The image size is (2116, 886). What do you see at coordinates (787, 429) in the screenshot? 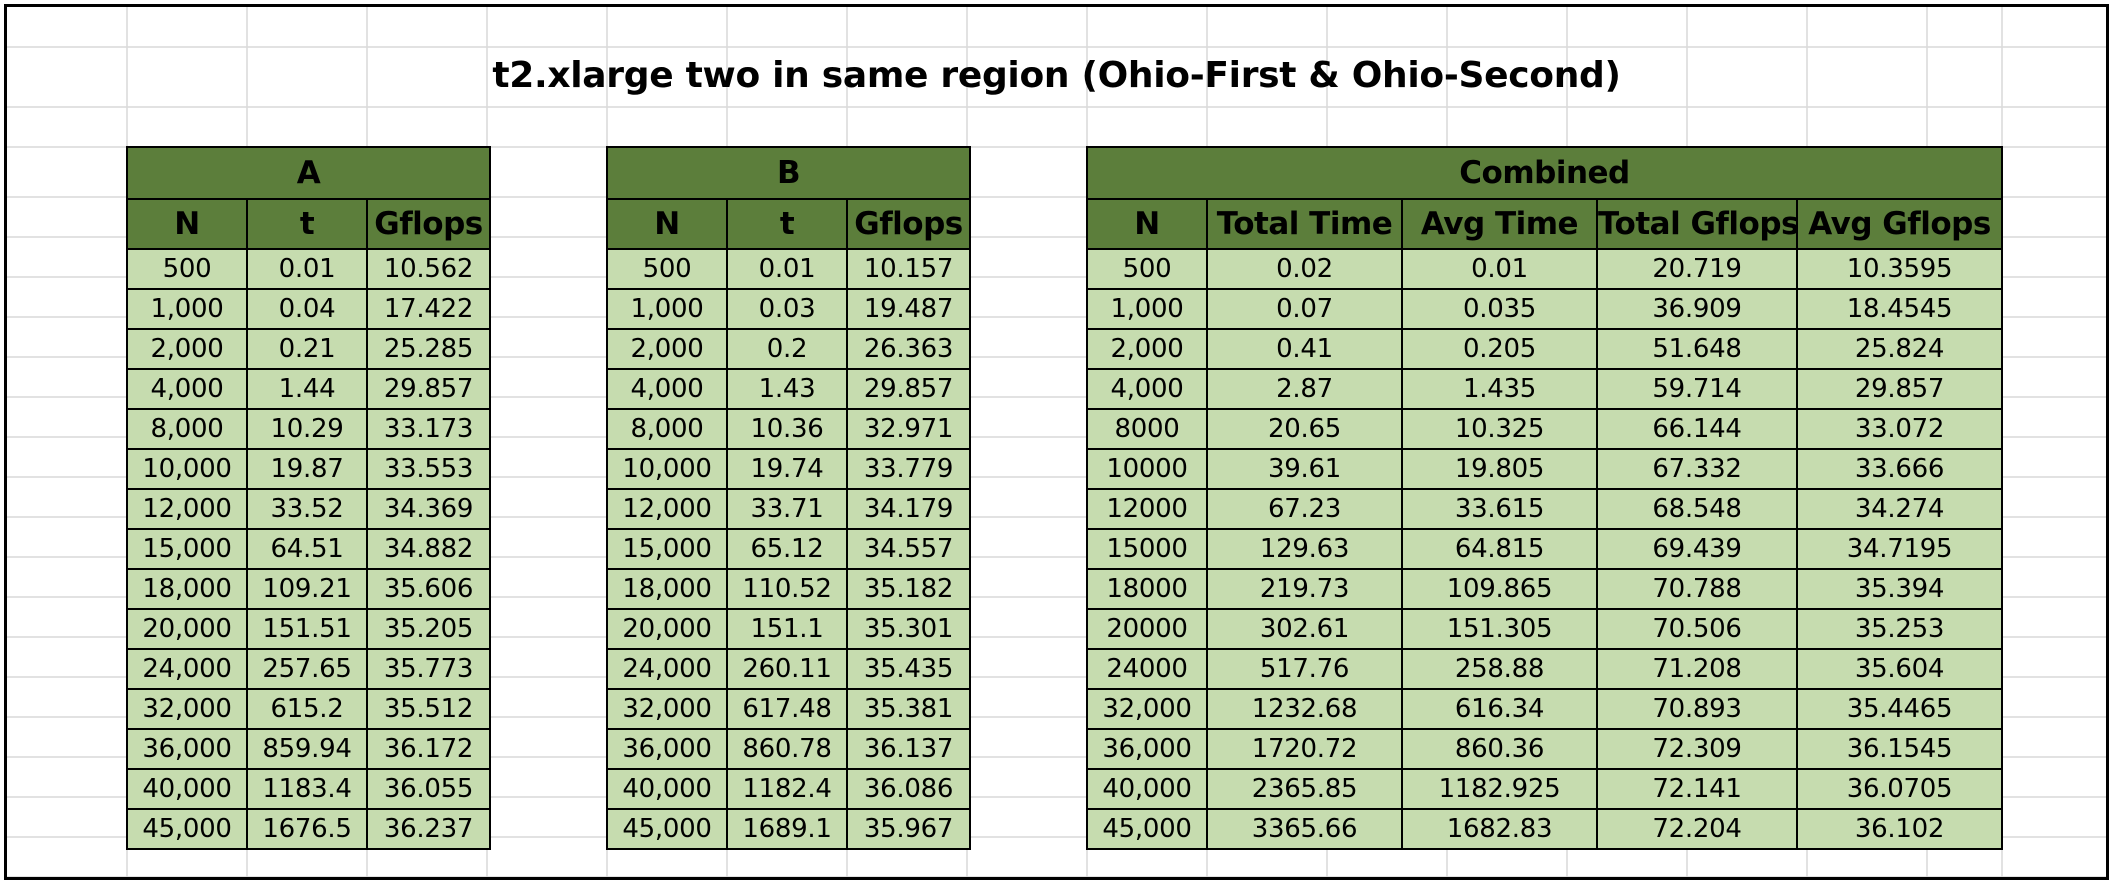
I see `table-cell: 10.36` at bounding box center [787, 429].